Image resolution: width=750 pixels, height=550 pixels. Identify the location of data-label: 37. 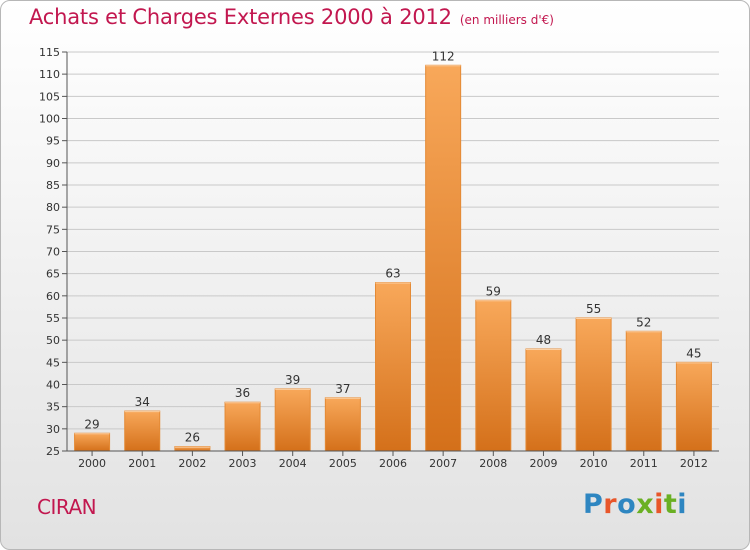
(342, 389).